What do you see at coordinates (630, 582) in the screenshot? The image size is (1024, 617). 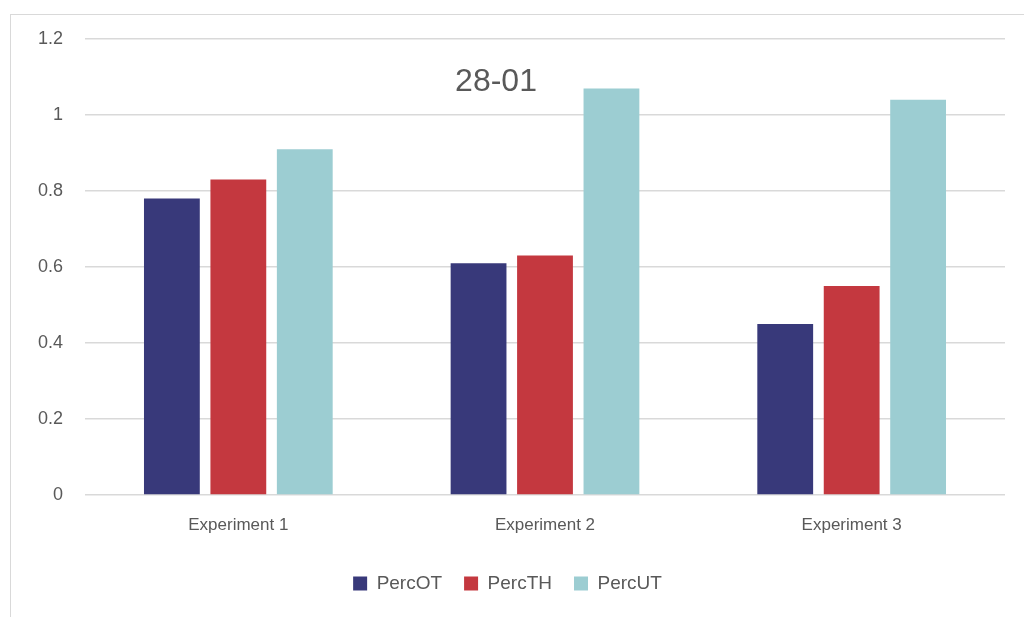 I see `legend-label: PercUT` at bounding box center [630, 582].